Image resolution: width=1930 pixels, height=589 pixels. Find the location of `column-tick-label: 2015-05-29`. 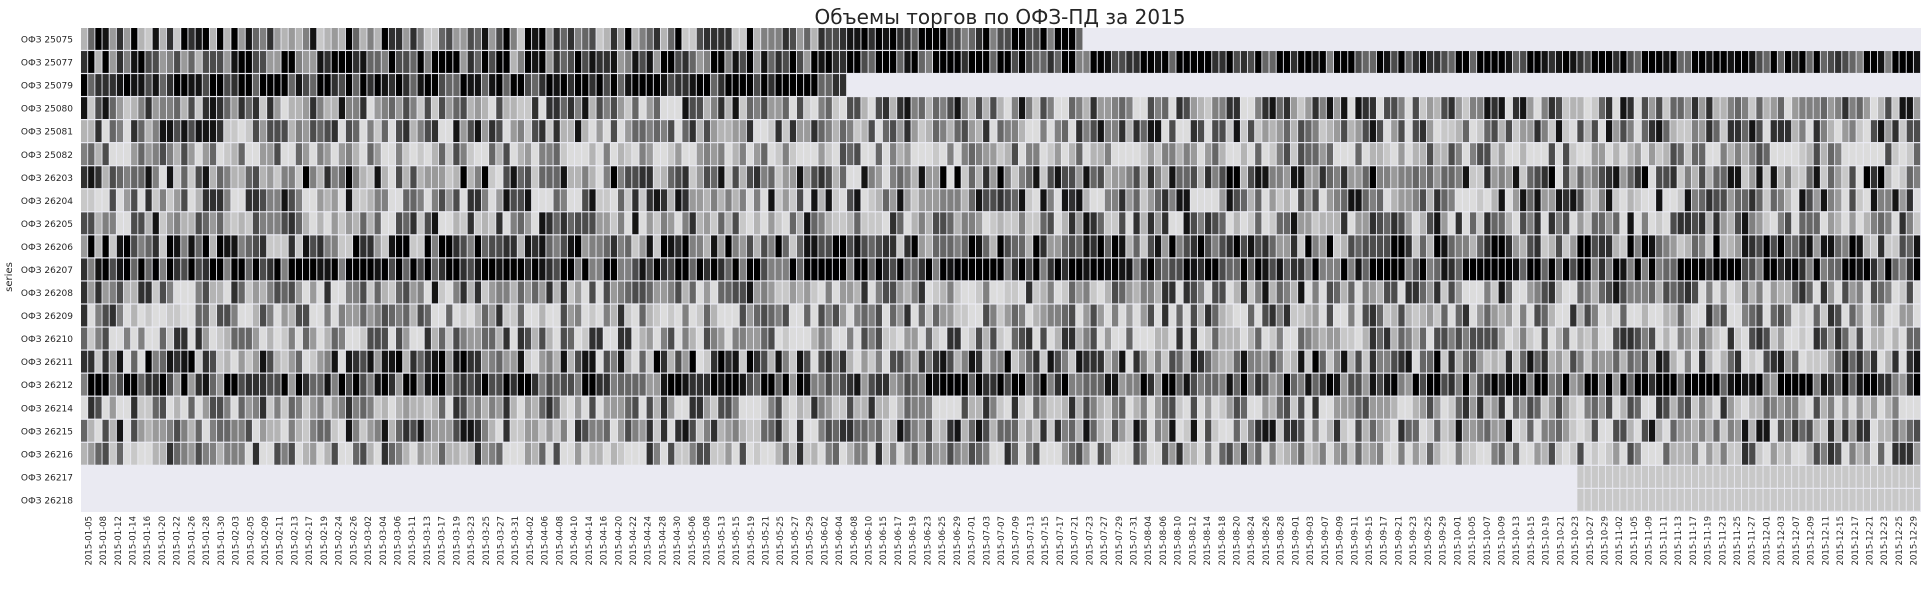

column-tick-label: 2015-05-29 is located at coordinates (811, 540).